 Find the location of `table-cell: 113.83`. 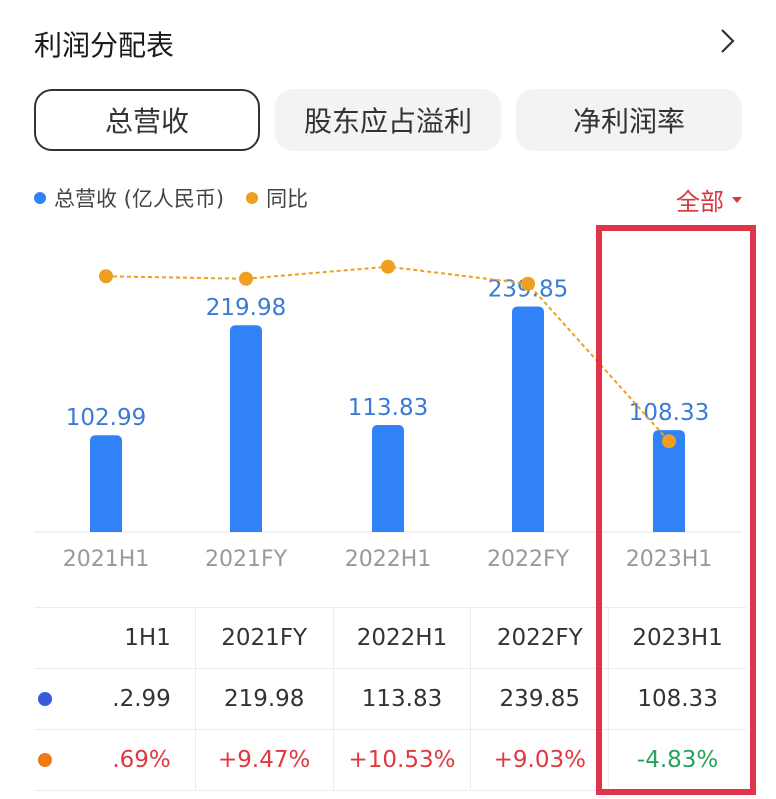

table-cell: 113.83 is located at coordinates (403, 699).